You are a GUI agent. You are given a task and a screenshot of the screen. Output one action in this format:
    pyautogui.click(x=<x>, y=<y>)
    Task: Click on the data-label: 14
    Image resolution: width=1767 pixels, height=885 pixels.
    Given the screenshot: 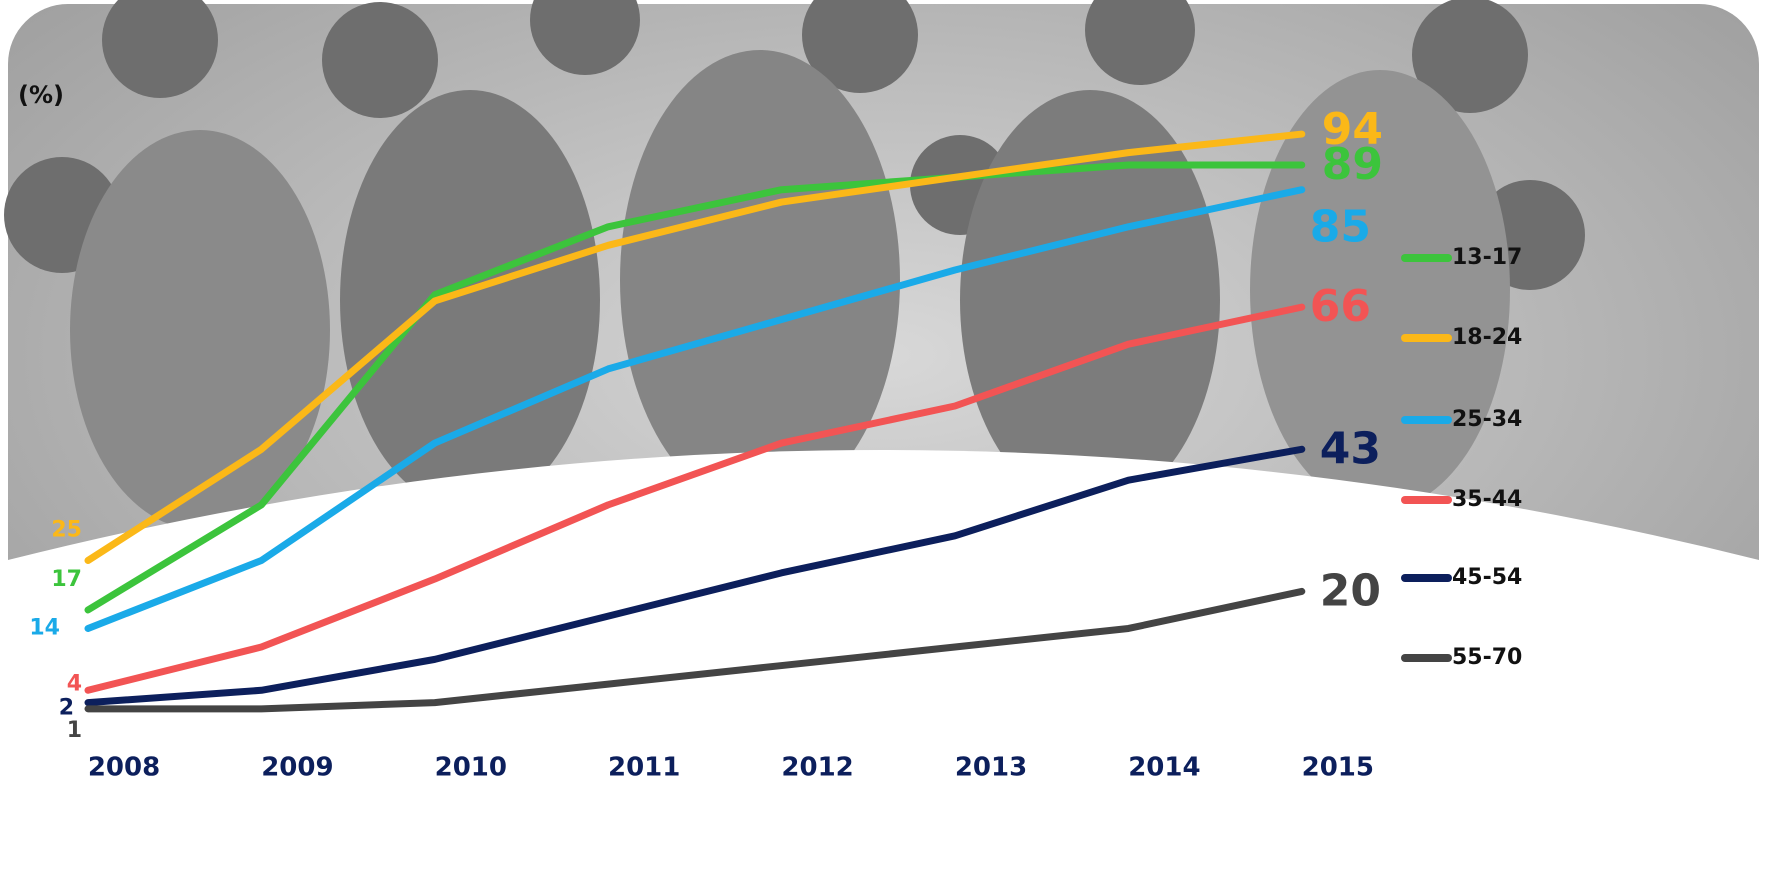 What is the action you would take?
    pyautogui.click(x=44, y=627)
    